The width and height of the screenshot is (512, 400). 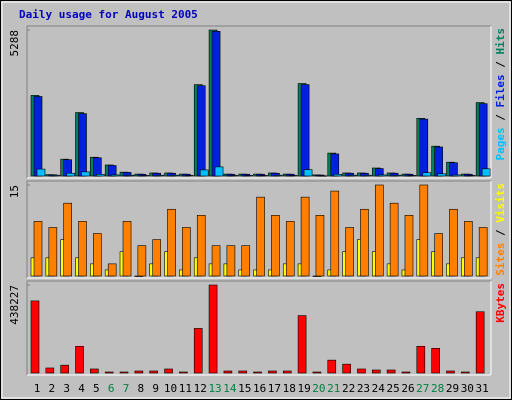 I want to click on x-tick-label: 6, so click(x=111, y=388).